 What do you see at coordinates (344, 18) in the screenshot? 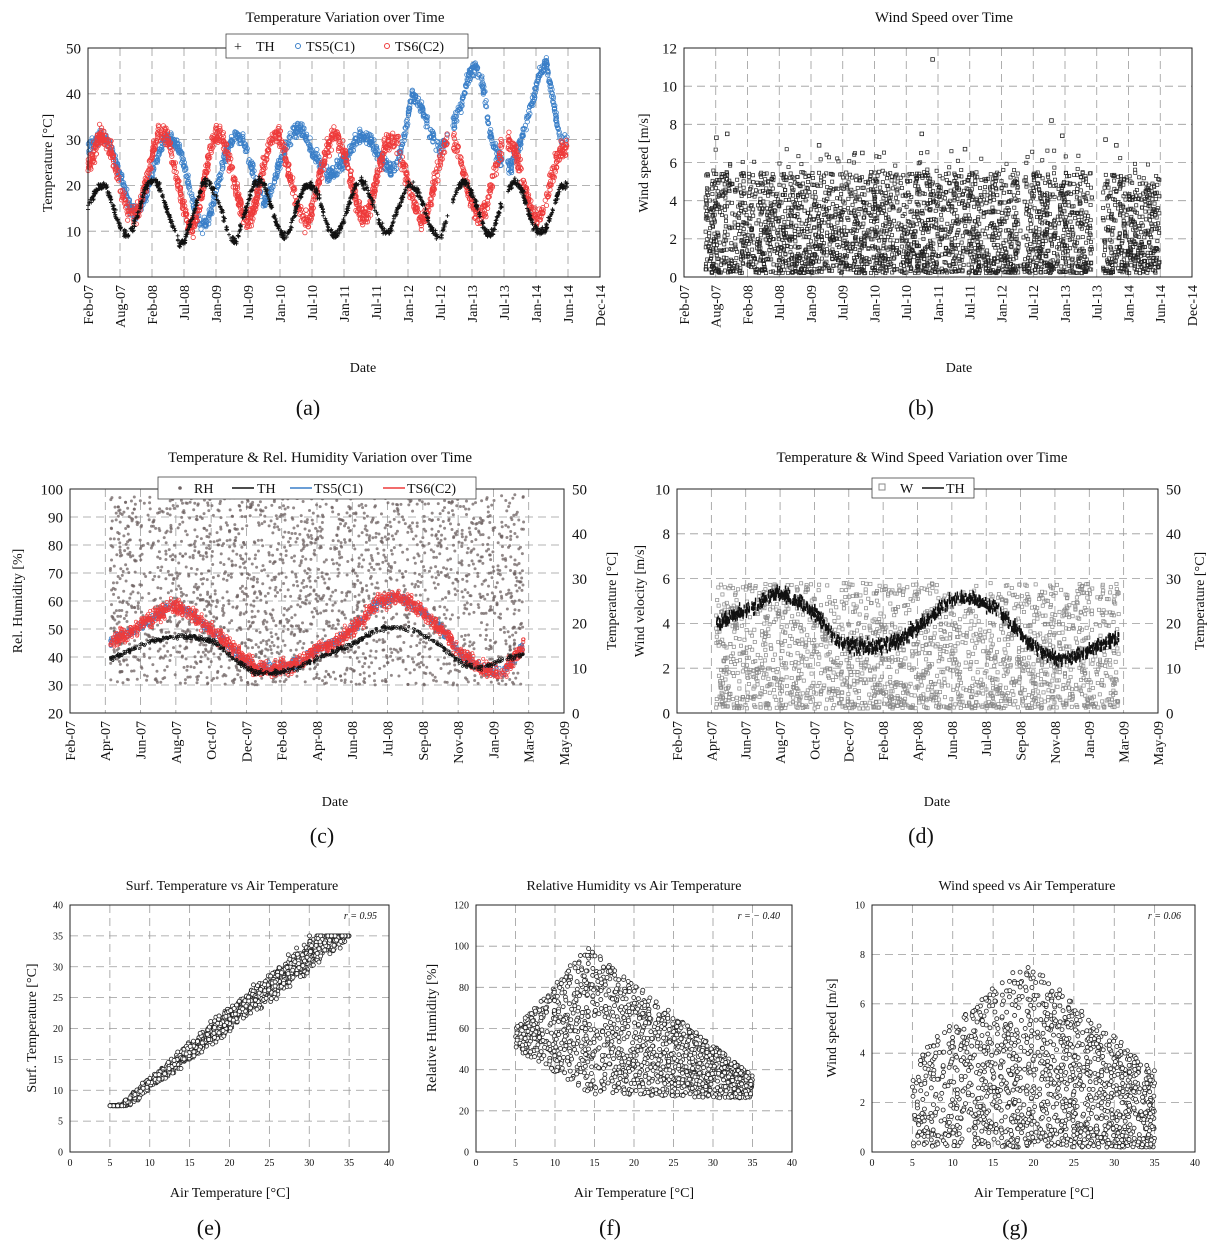
I see `chart-a-title: Temperature Variation over Time` at bounding box center [344, 18].